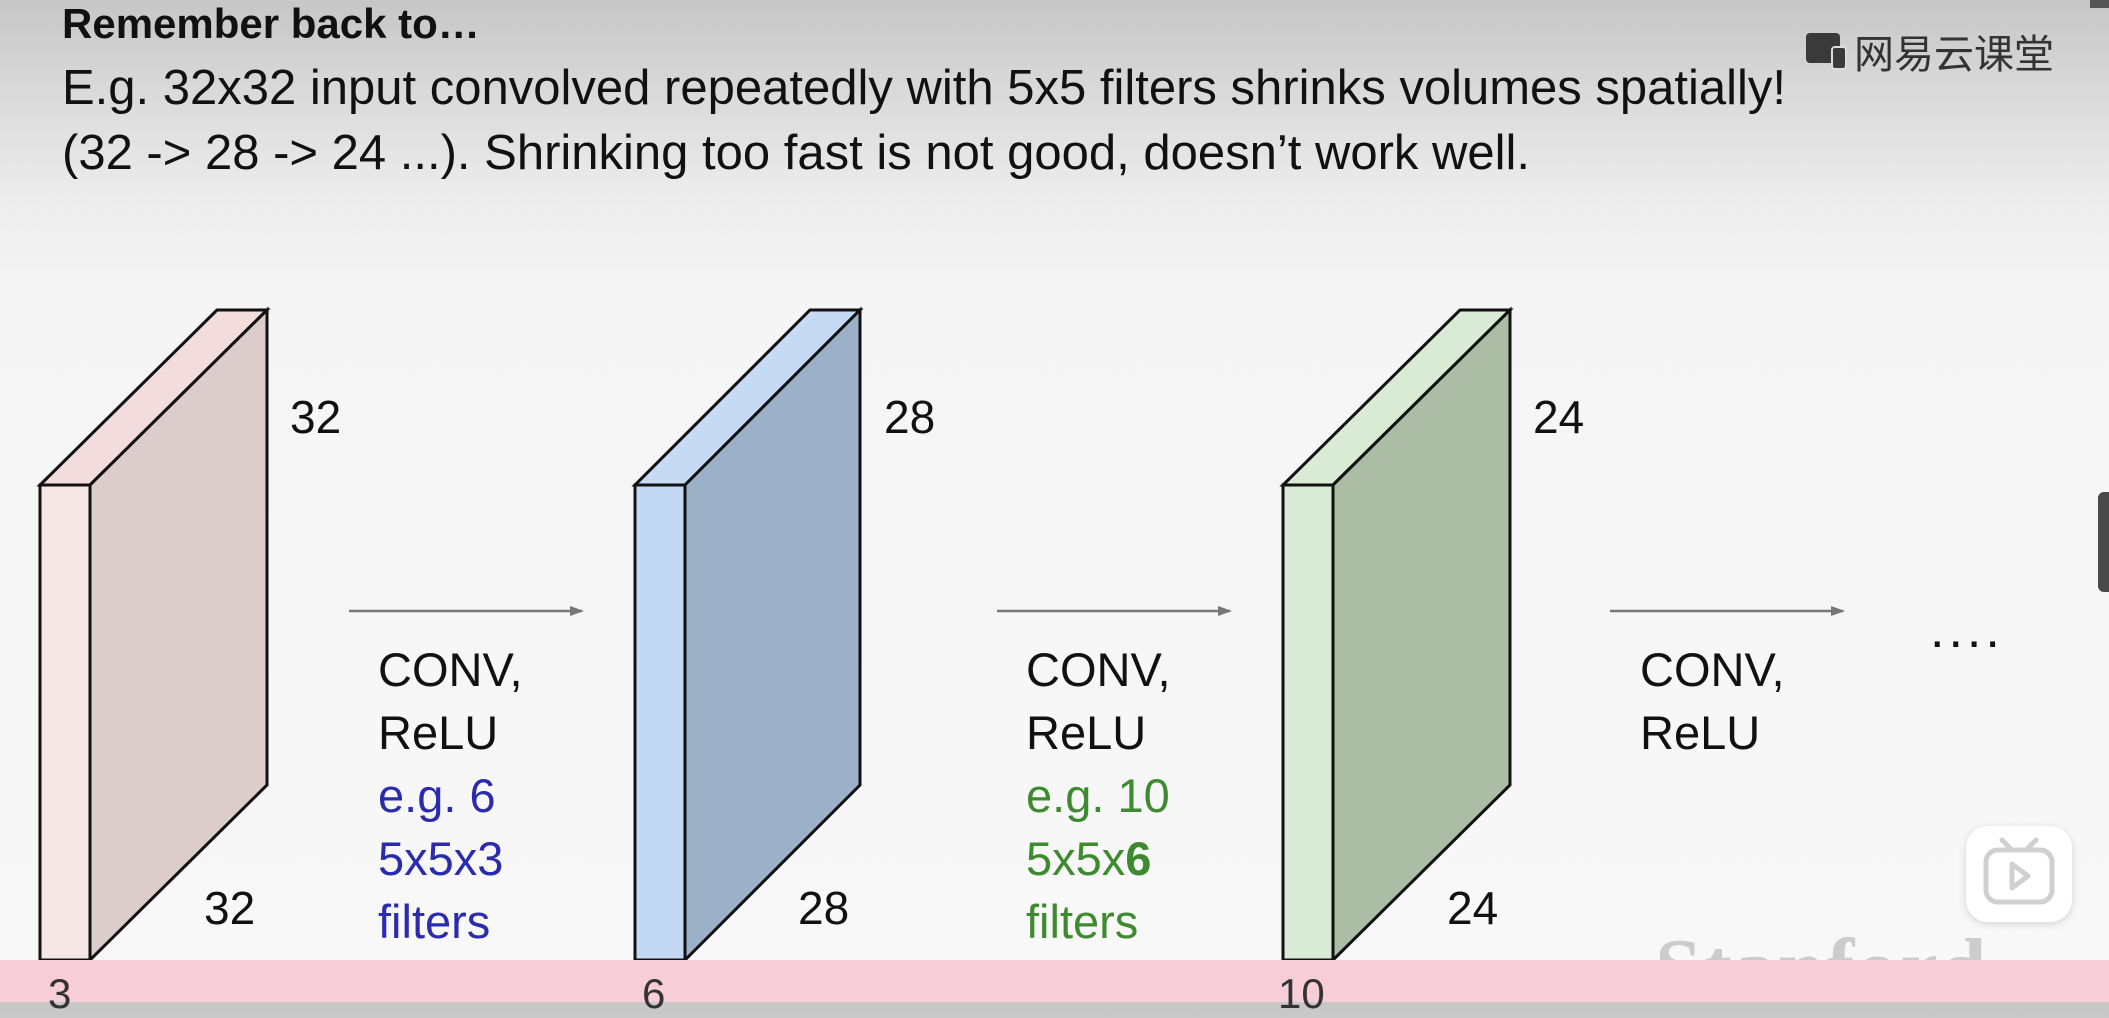 The height and width of the screenshot is (1018, 2109). Describe the element at coordinates (1559, 417) in the screenshot. I see `volume-3-height-label: 24` at that location.